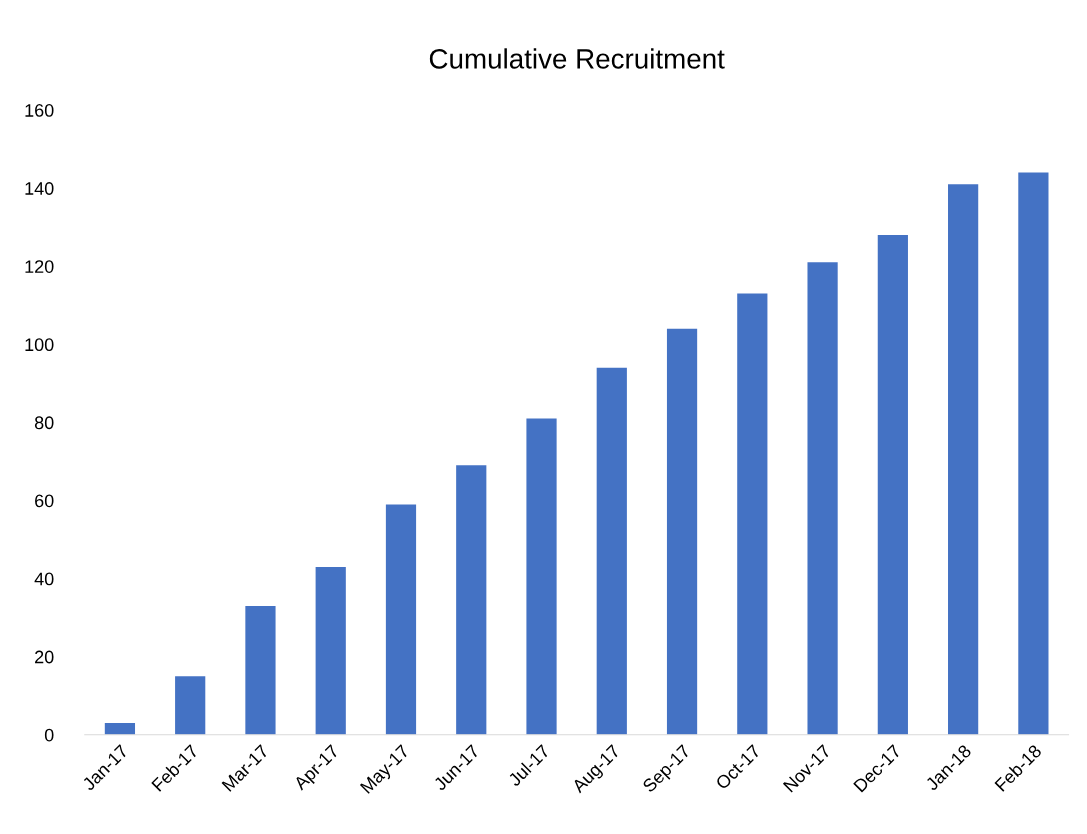 The image size is (1087, 834). What do you see at coordinates (44, 501) in the screenshot?
I see `y-tick-label: 60` at bounding box center [44, 501].